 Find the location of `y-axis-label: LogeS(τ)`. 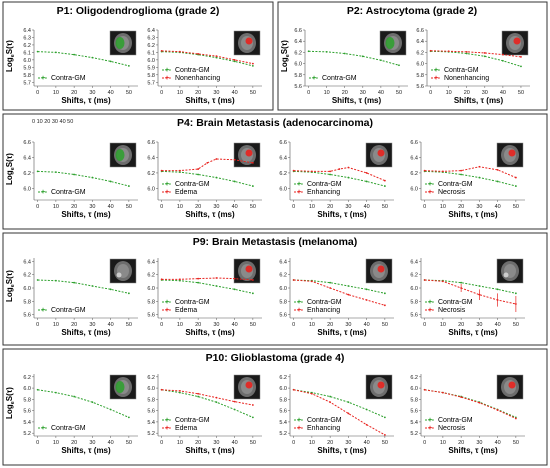

y-axis-label: LogeS(τ) is located at coordinates (10, 56).